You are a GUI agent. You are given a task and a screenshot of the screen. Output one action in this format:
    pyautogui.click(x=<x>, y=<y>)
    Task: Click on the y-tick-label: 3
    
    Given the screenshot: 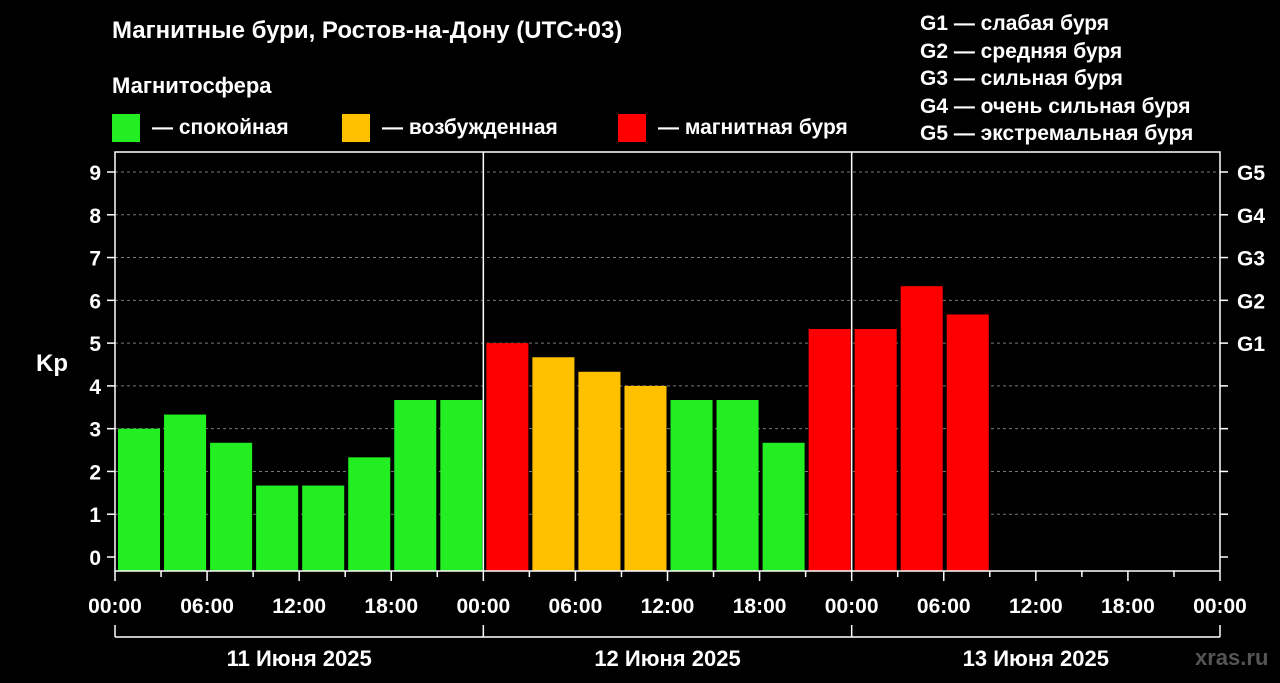 What is the action you would take?
    pyautogui.click(x=95, y=430)
    